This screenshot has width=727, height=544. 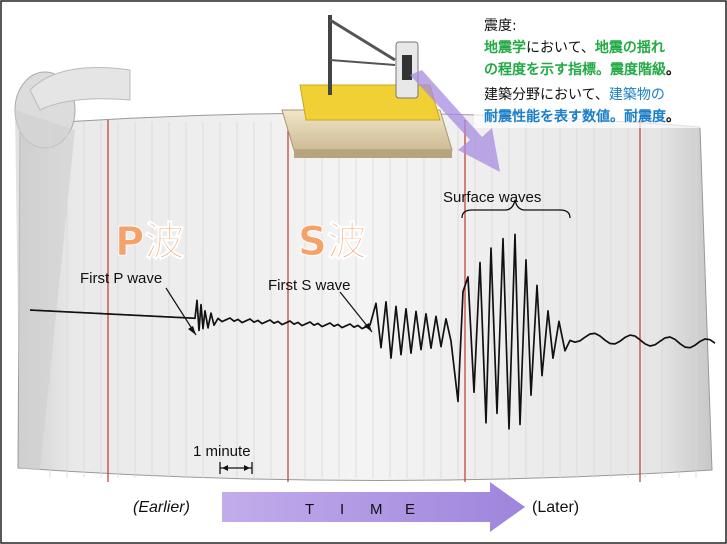 What do you see at coordinates (376, 509) in the screenshot?
I see `time-letter-m: M` at bounding box center [376, 509].